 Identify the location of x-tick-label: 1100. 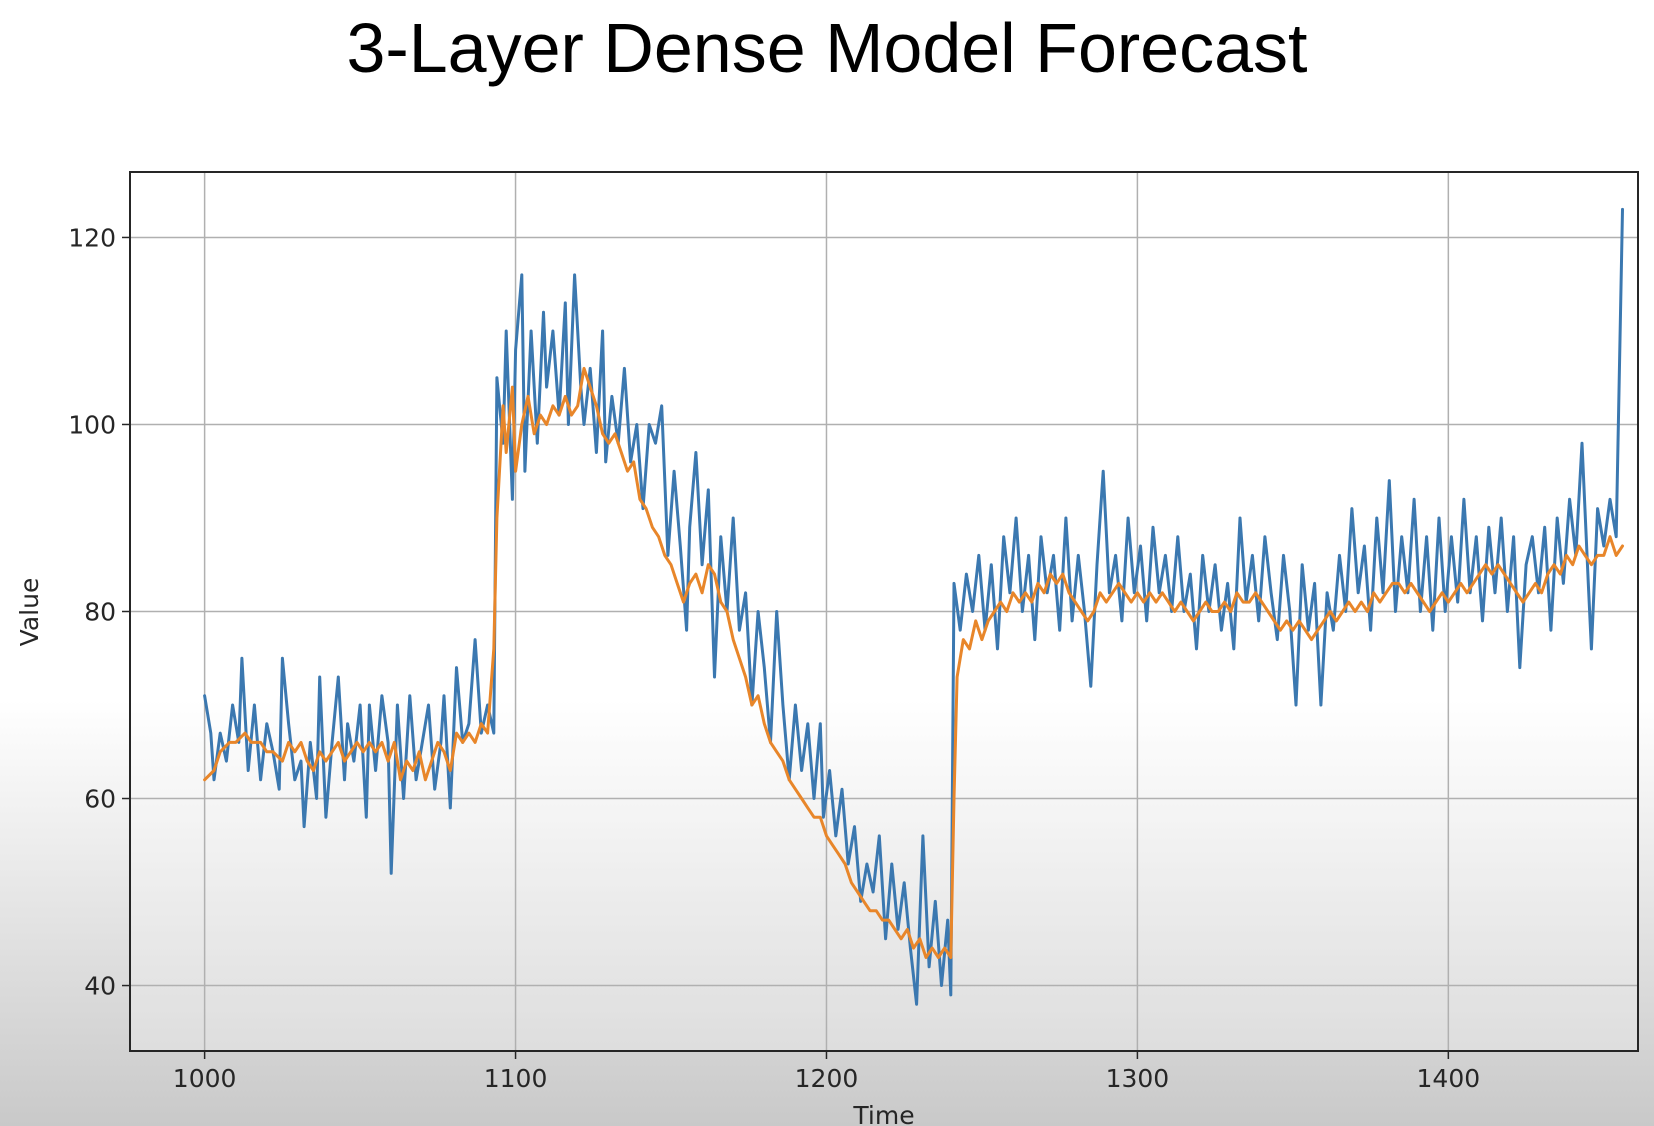
(516, 1078).